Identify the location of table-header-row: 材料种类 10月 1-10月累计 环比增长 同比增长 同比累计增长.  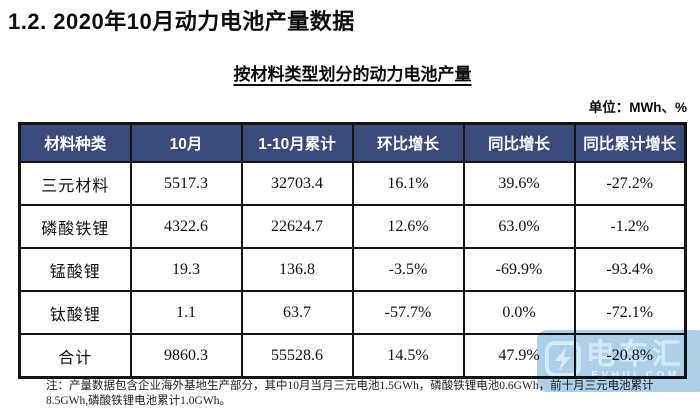
(352, 142).